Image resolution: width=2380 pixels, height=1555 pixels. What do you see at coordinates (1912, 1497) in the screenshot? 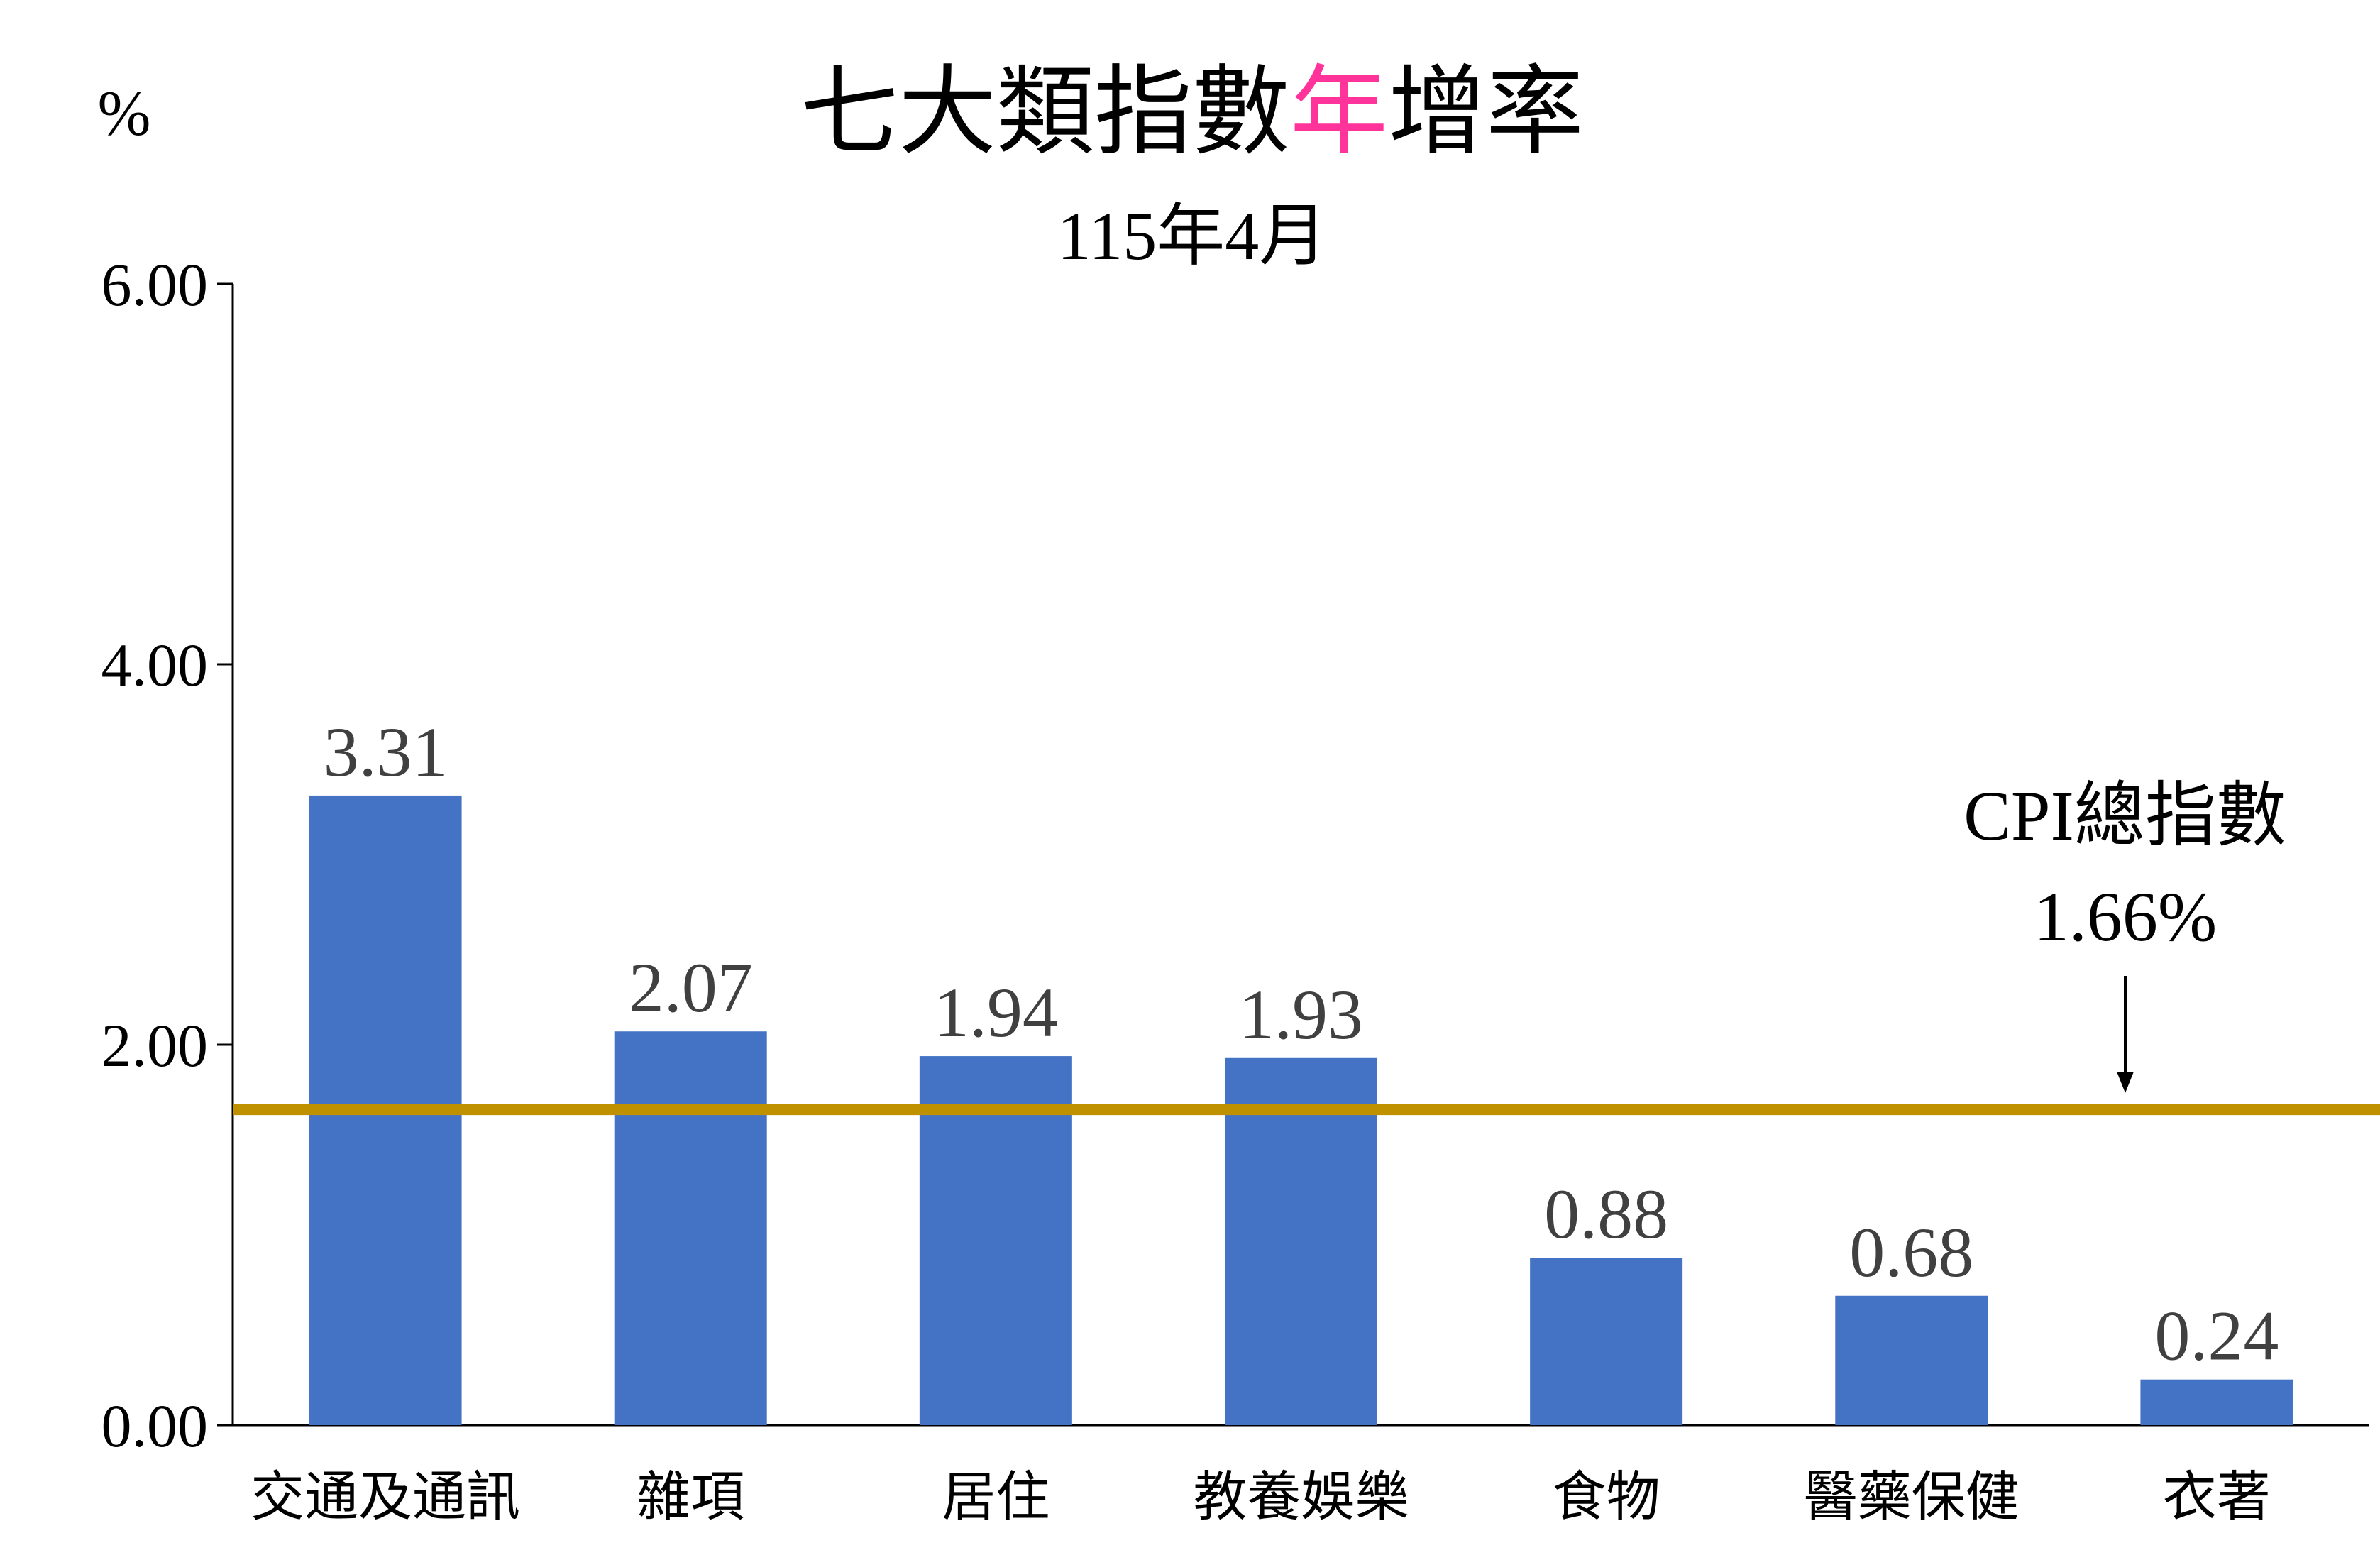
I see `x-category-label: 醫藥保健` at bounding box center [1912, 1497].